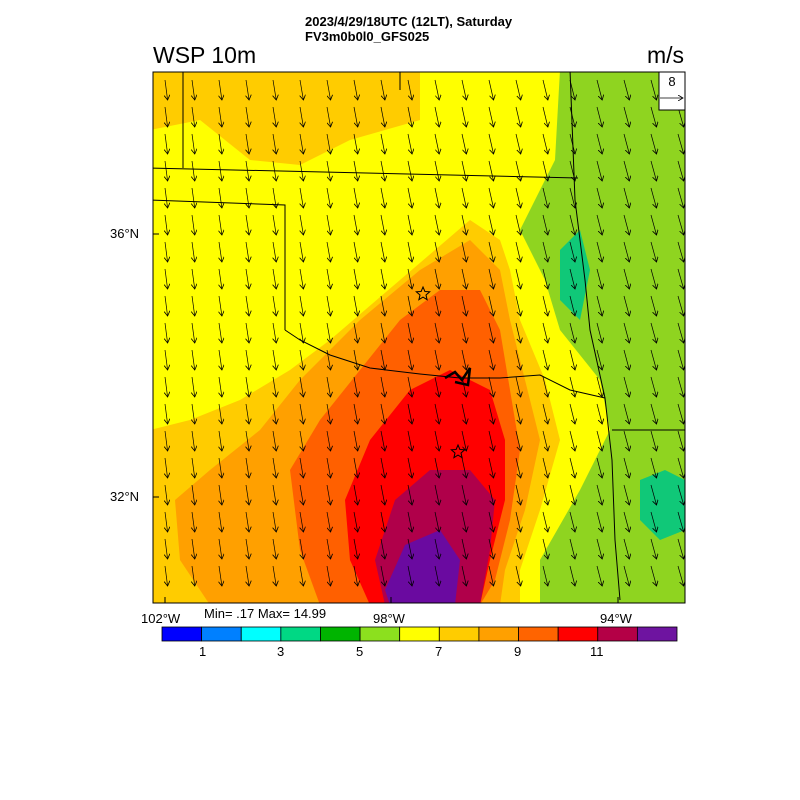 This screenshot has width=800, height=800. What do you see at coordinates (597, 651) in the screenshot?
I see `colorbar-label: 11` at bounding box center [597, 651].